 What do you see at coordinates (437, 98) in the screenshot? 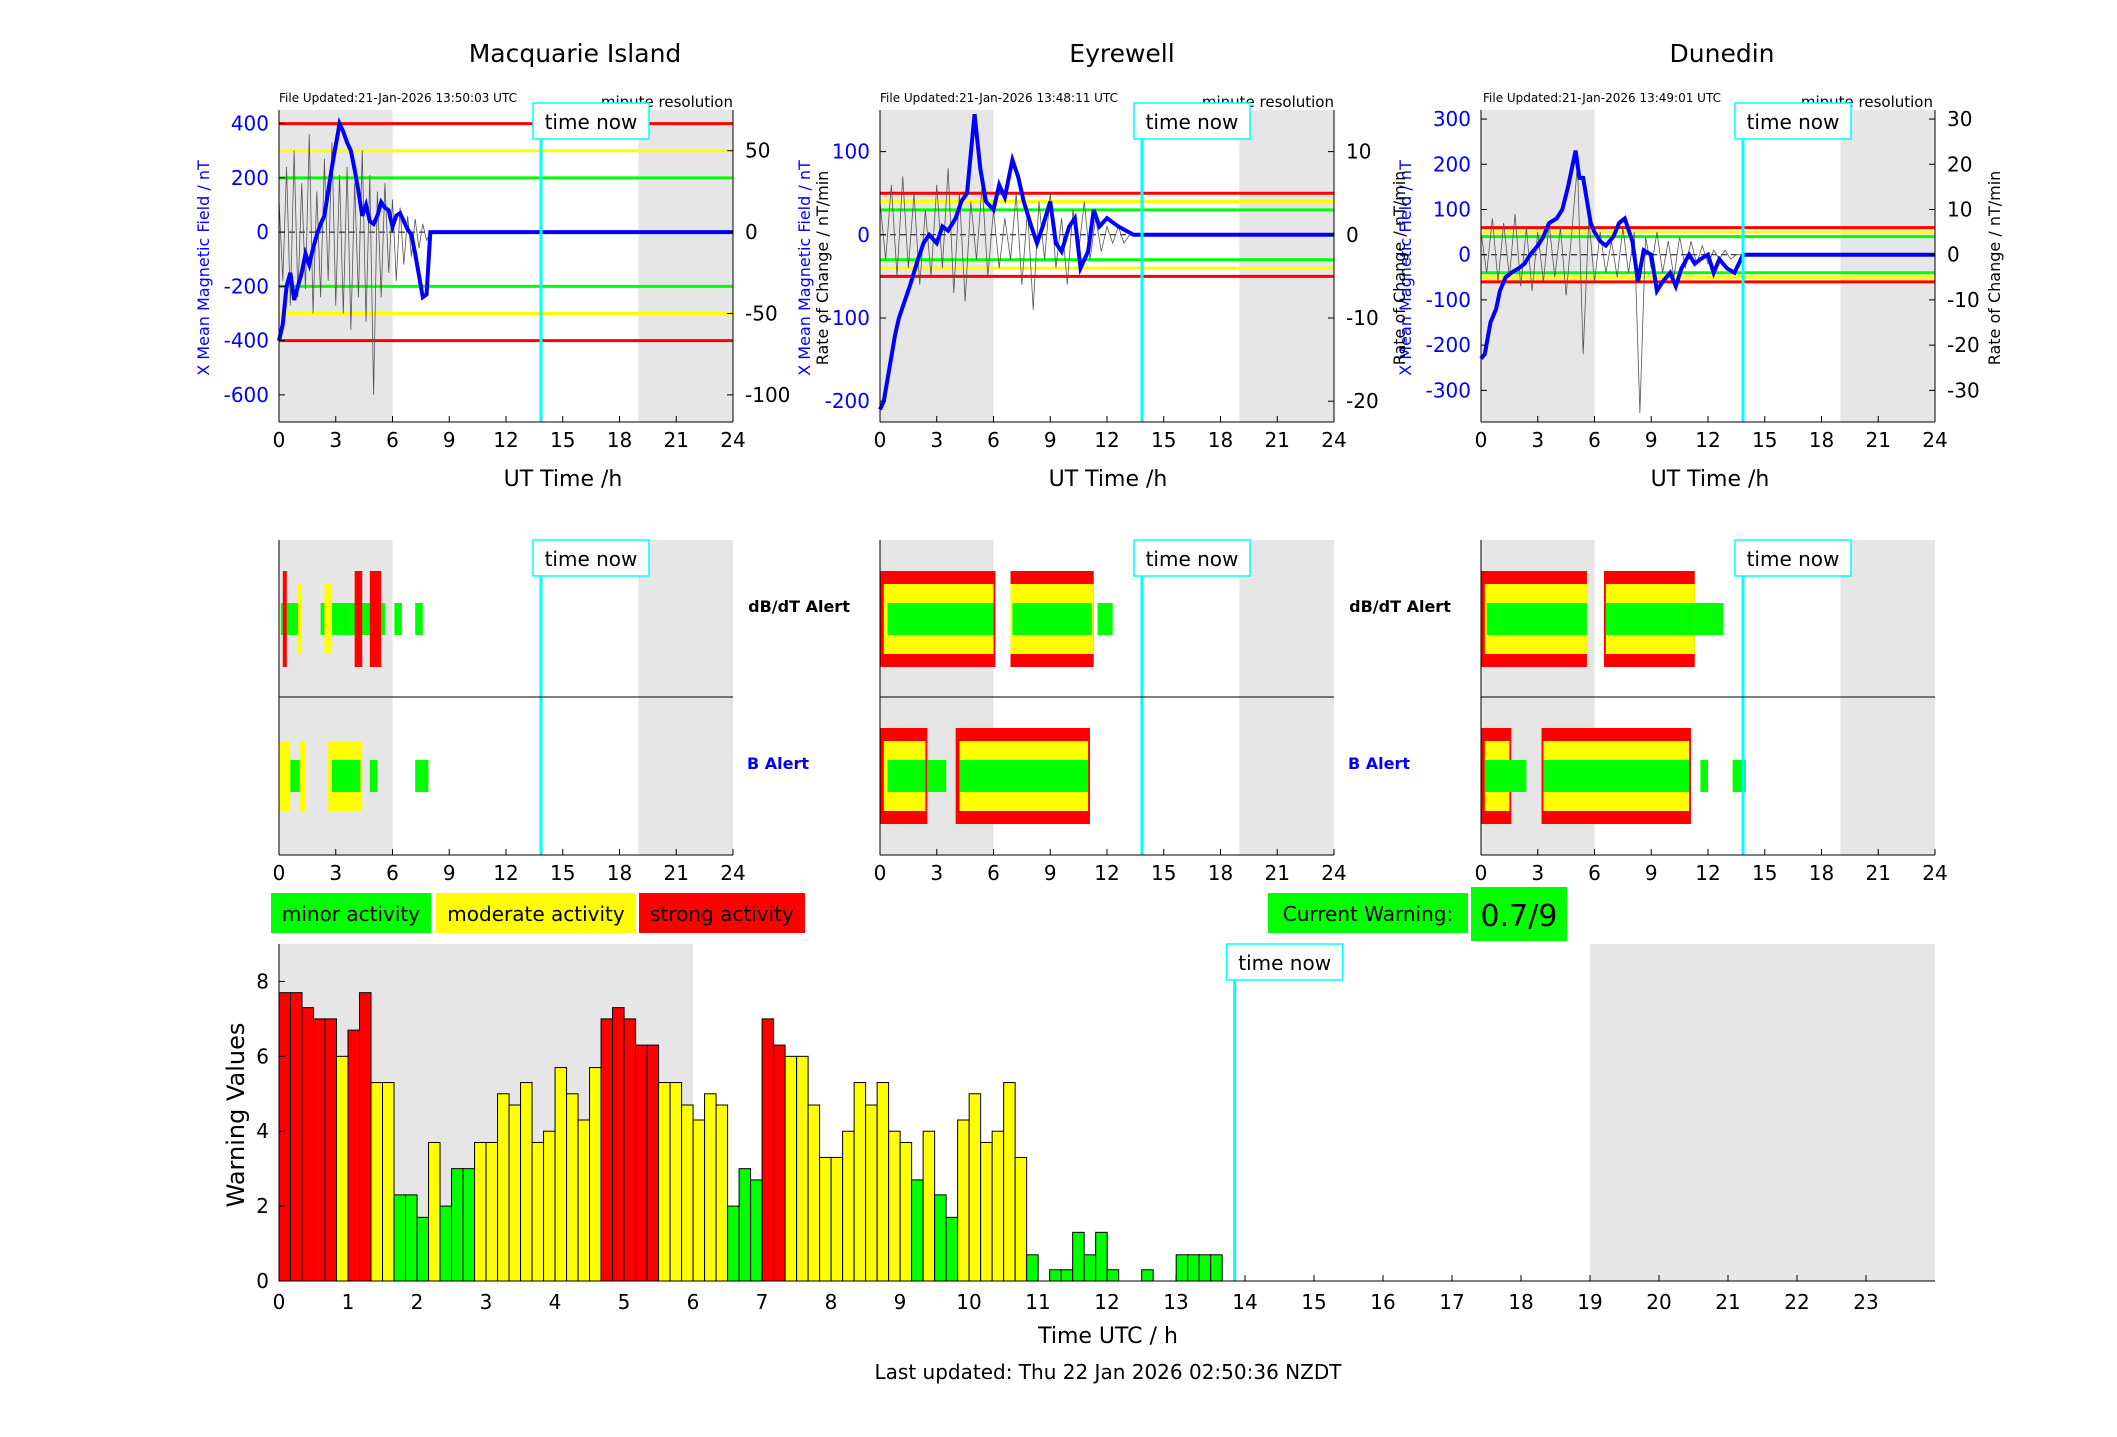
I see `file-updated-value: 21-Jan-2026 13:50:03 UTC` at bounding box center [437, 98].